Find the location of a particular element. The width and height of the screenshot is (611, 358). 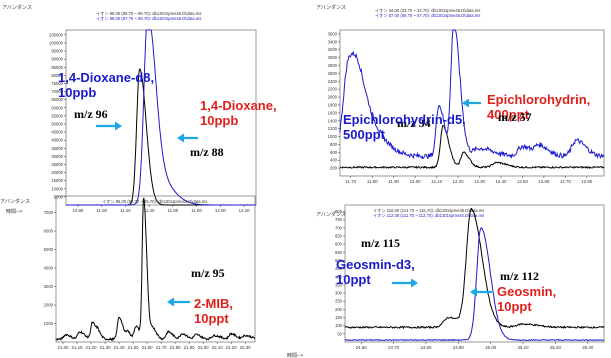

x-tick-label: 11.40 is located at coordinates (149, 210).